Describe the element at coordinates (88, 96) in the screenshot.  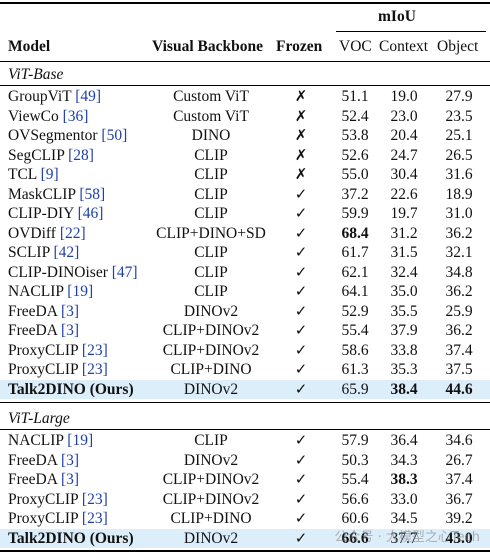
I see `citation-link: [49]` at that location.